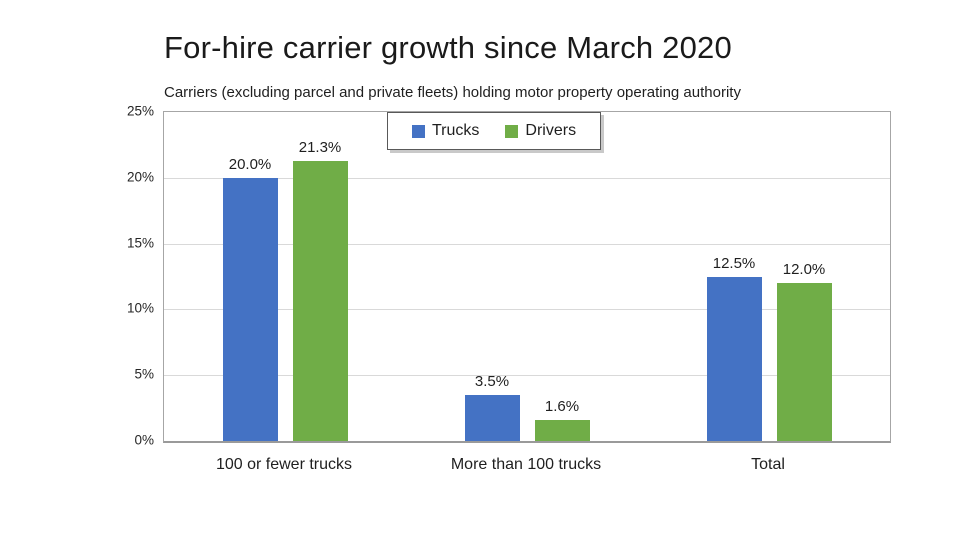 The width and height of the screenshot is (980, 552). What do you see at coordinates (144, 440) in the screenshot?
I see `y-tick-label: 0%` at bounding box center [144, 440].